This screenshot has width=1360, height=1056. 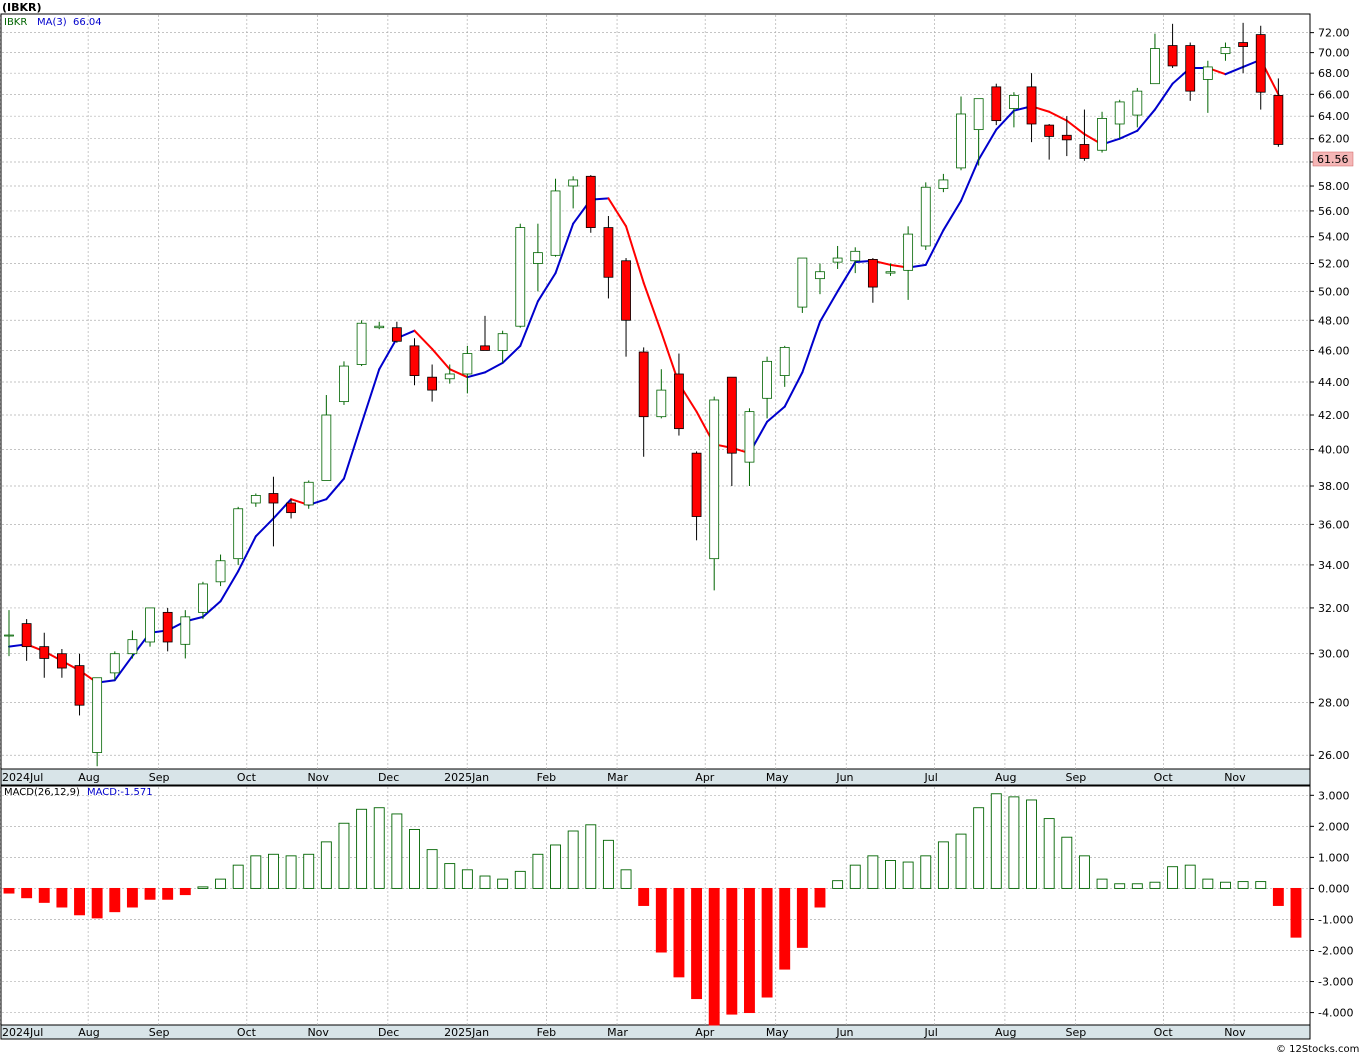 I want to click on macd-label: MACD(26,12,9), so click(x=42, y=792).